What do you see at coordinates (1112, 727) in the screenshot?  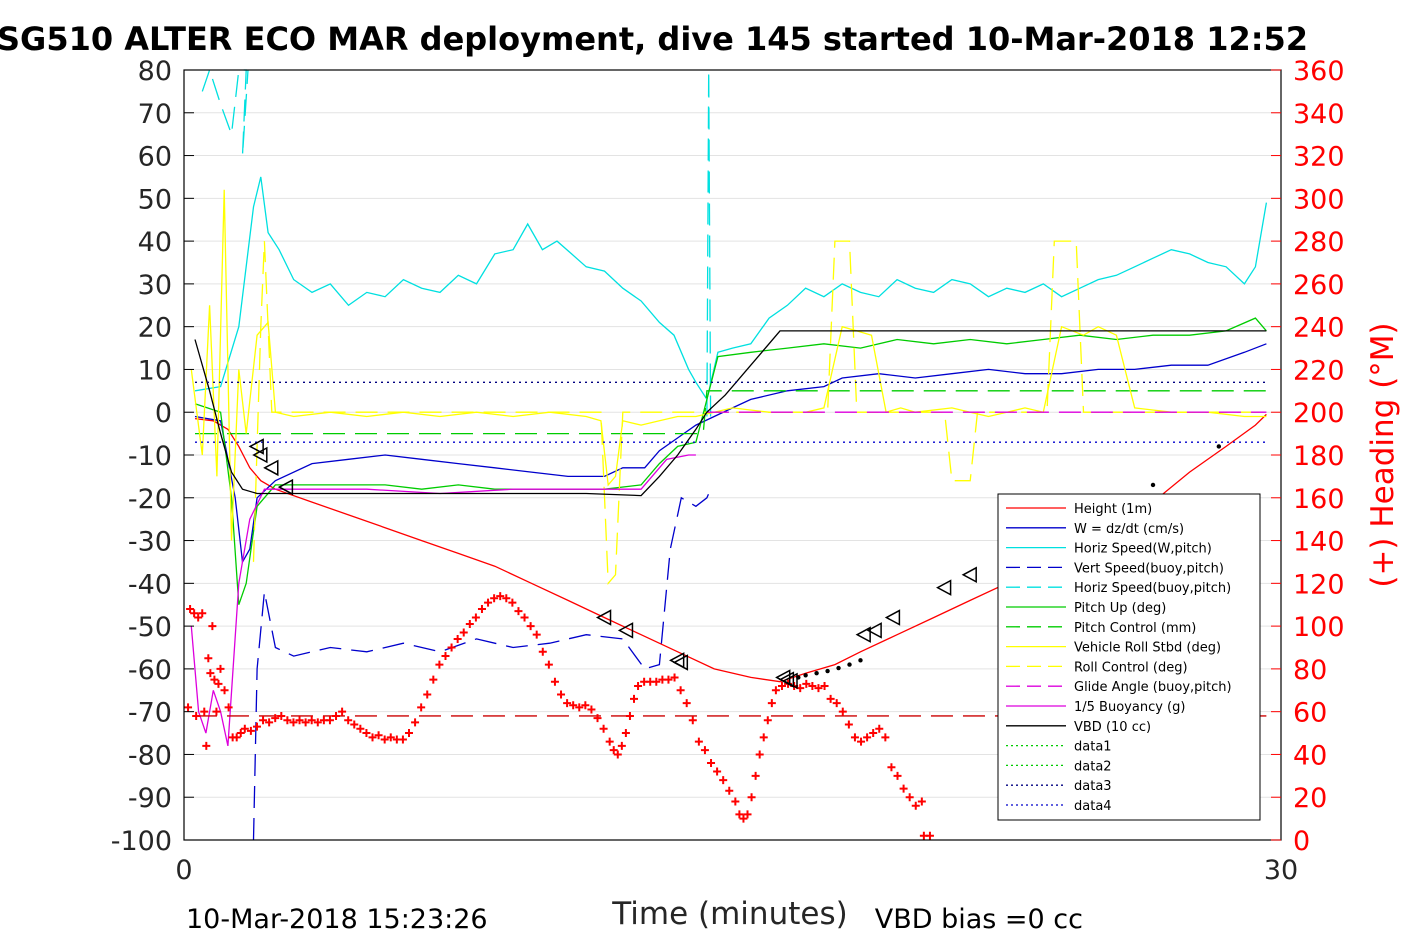 I see `legend-label: VBD (10 cc)` at bounding box center [1112, 727].